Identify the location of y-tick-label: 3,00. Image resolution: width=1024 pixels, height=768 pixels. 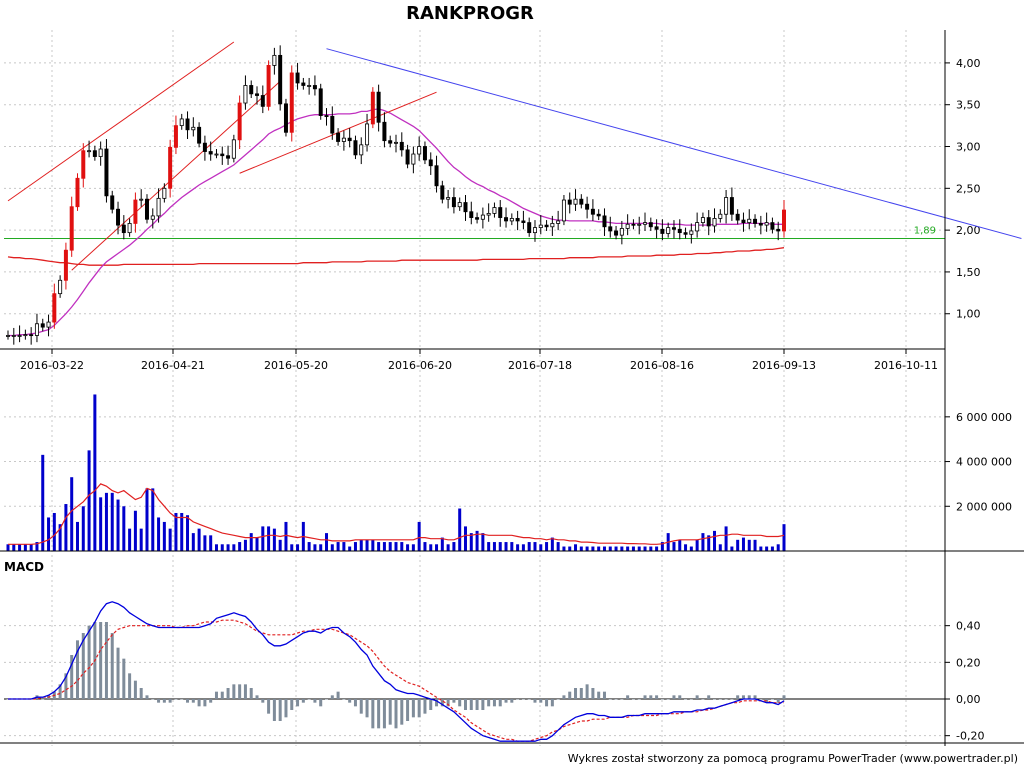
(968, 147).